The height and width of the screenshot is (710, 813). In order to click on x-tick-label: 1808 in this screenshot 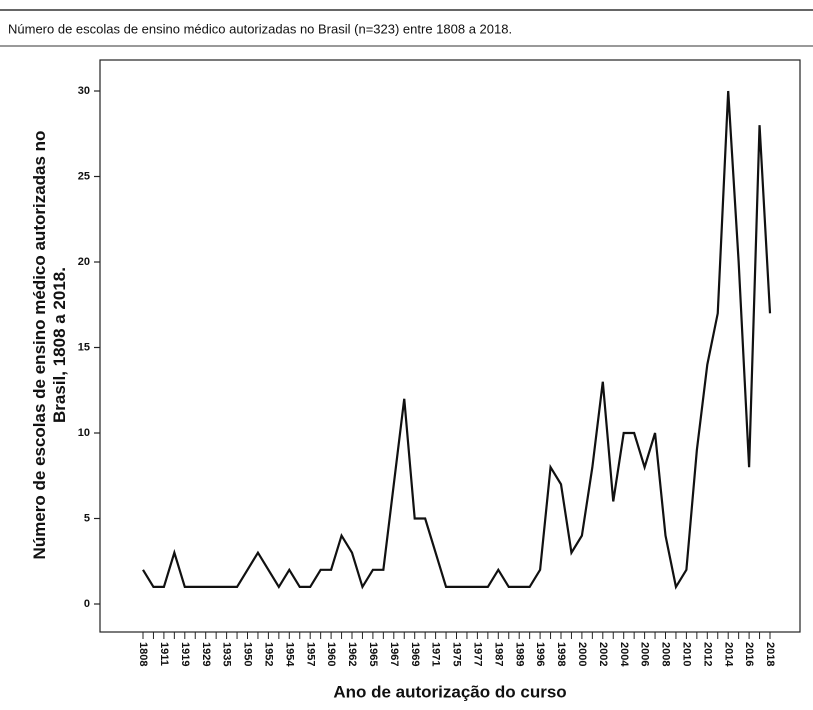, I will do `click(143, 654)`.